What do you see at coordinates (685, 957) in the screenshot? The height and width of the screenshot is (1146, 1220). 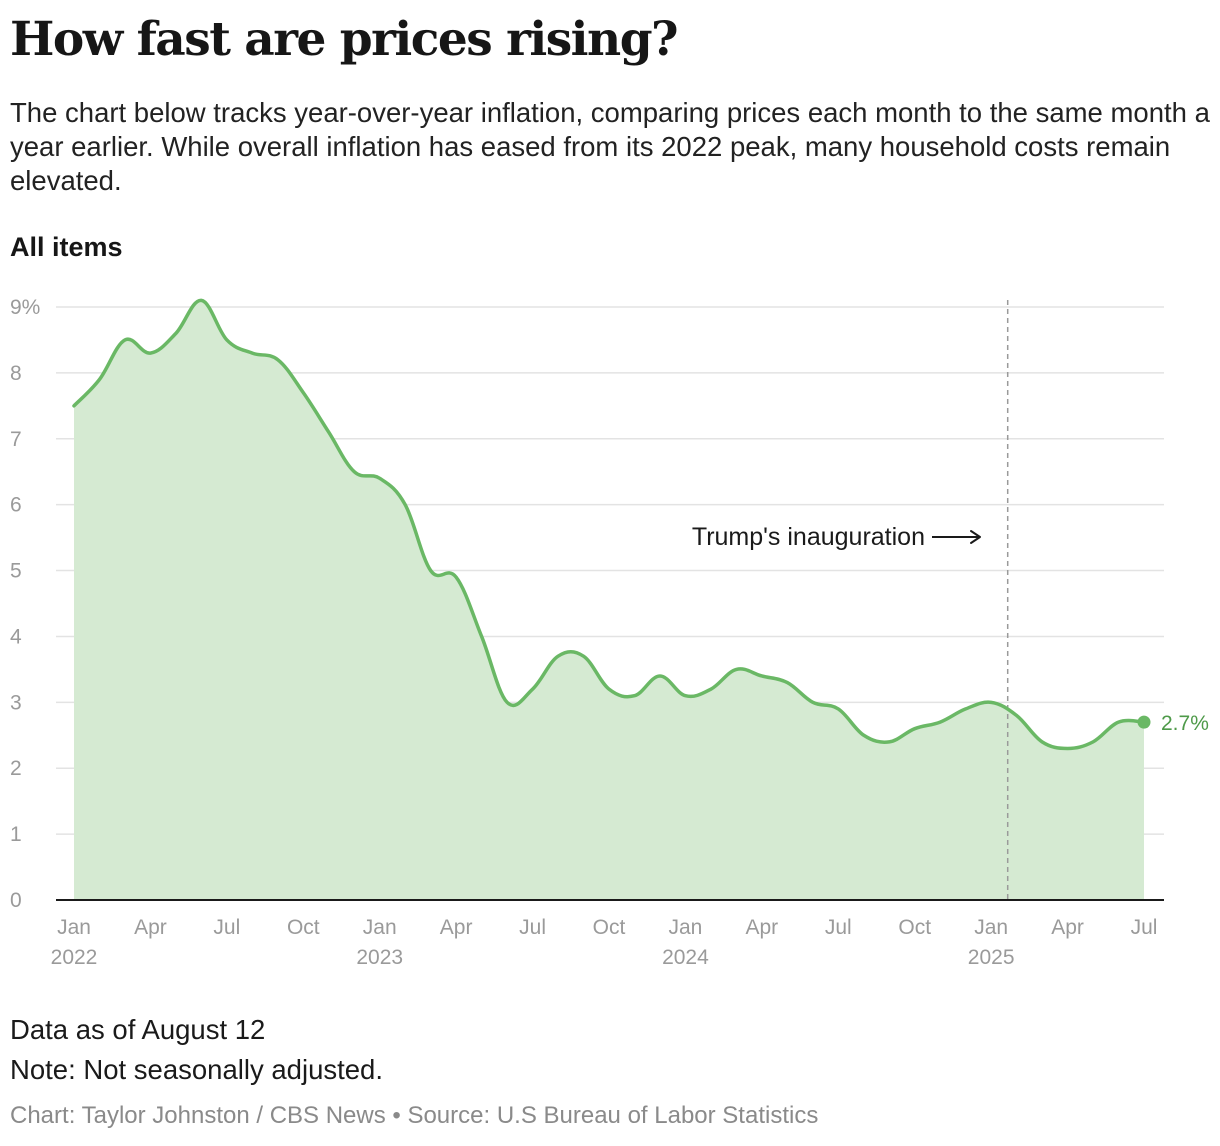 I see `x-tick-year-label: 2024` at bounding box center [685, 957].